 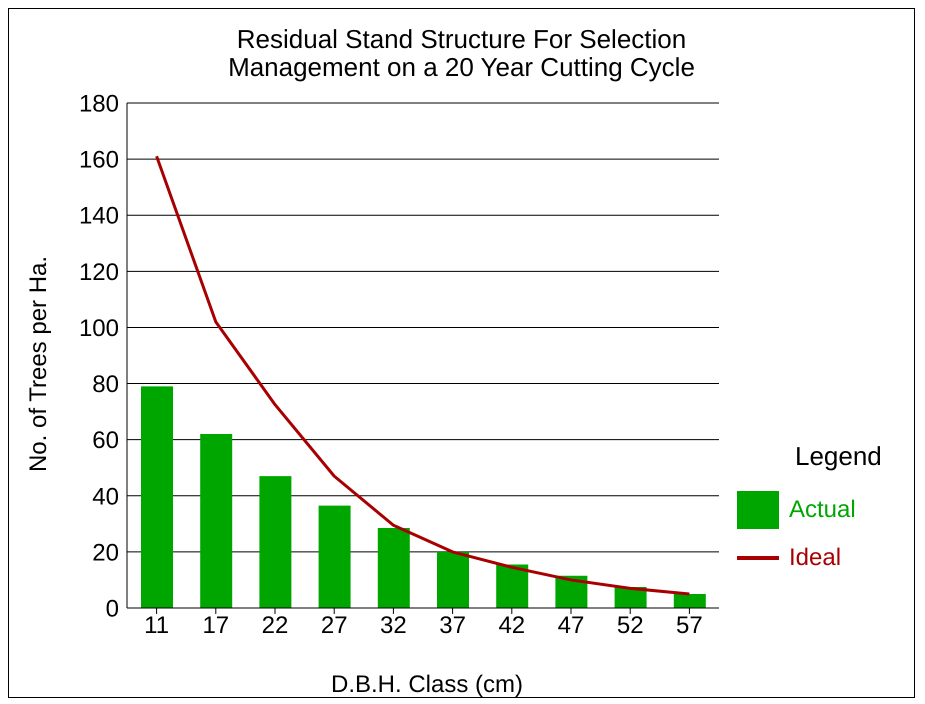 What do you see at coordinates (630, 626) in the screenshot?
I see `x-tick-label: 52` at bounding box center [630, 626].